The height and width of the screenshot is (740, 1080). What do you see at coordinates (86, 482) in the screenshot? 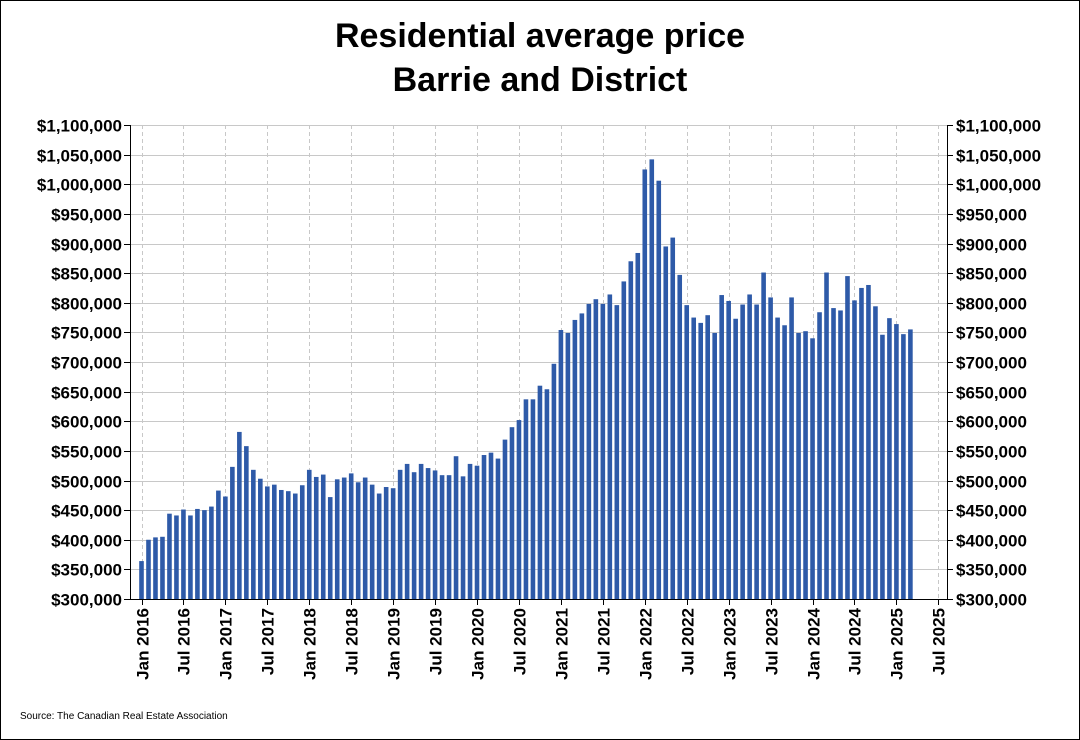
I see `y-tick-label-left: $500,000` at bounding box center [86, 482].